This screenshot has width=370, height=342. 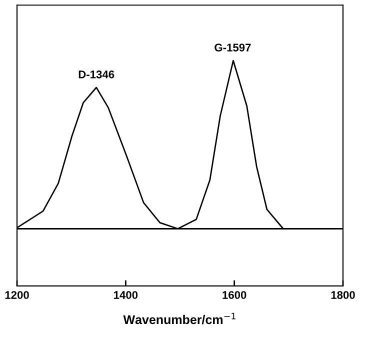 I want to click on annotation: D-1346, so click(x=96, y=74).